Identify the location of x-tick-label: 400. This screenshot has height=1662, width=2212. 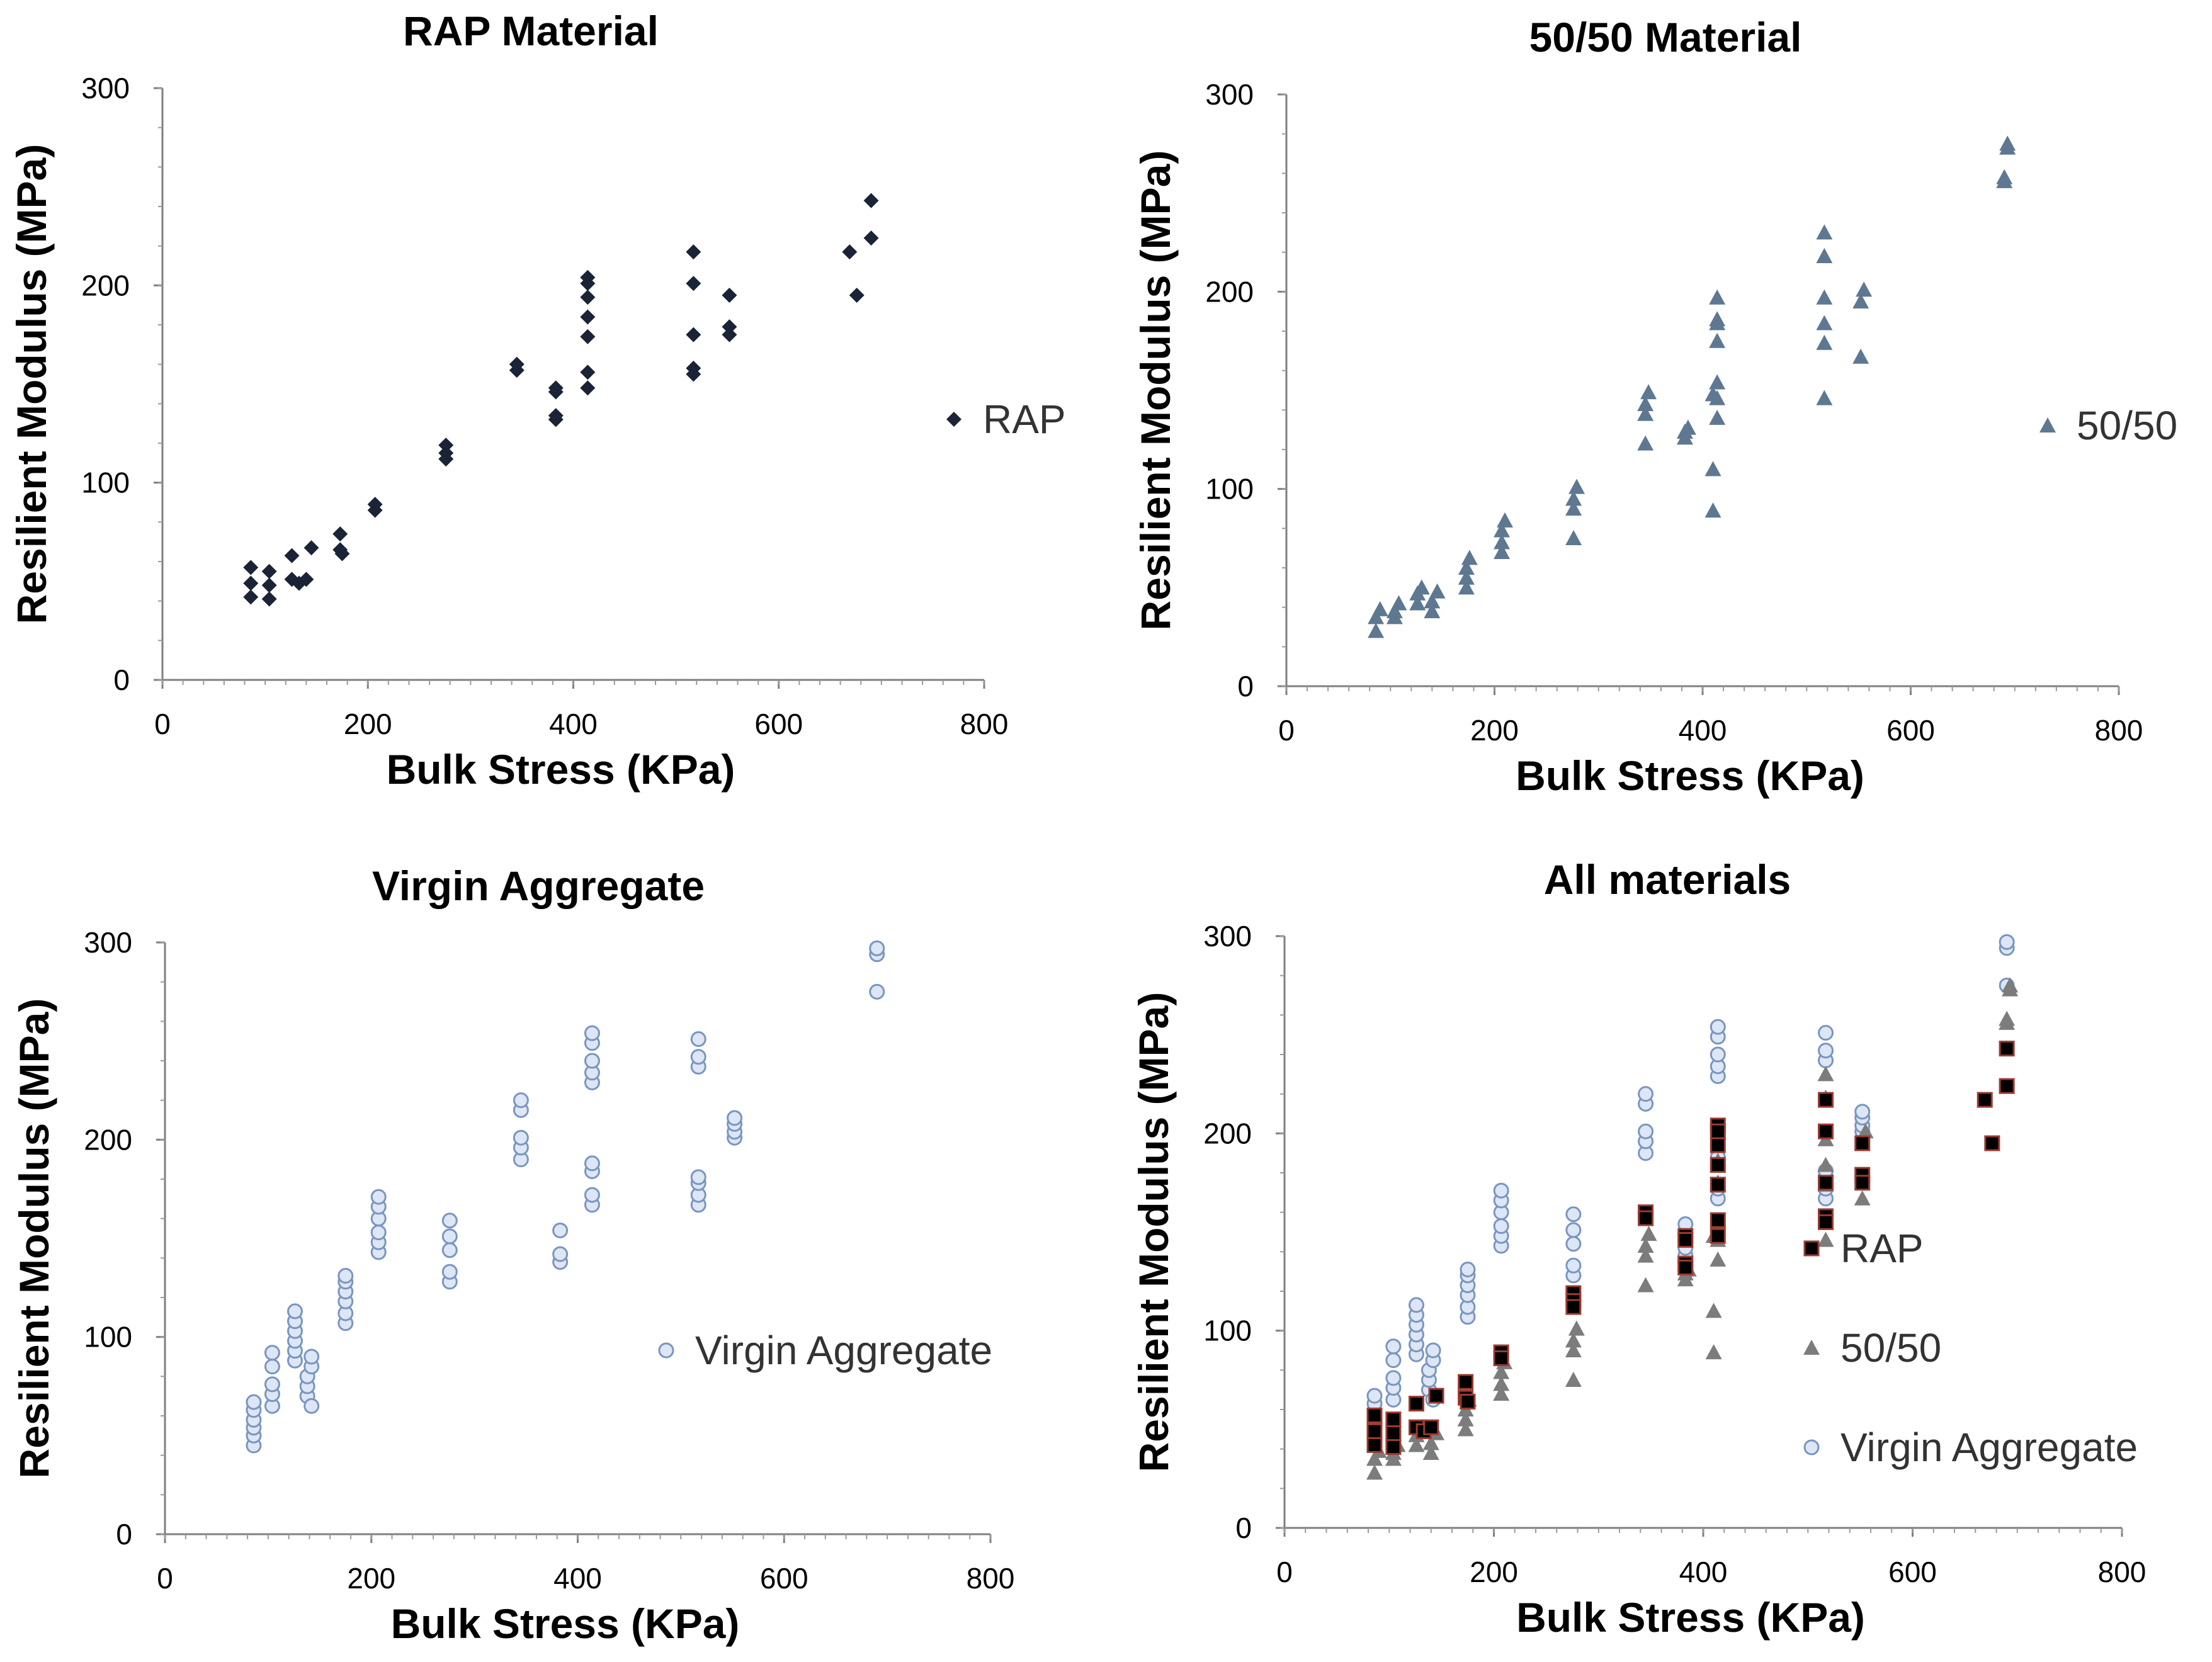
(573, 724).